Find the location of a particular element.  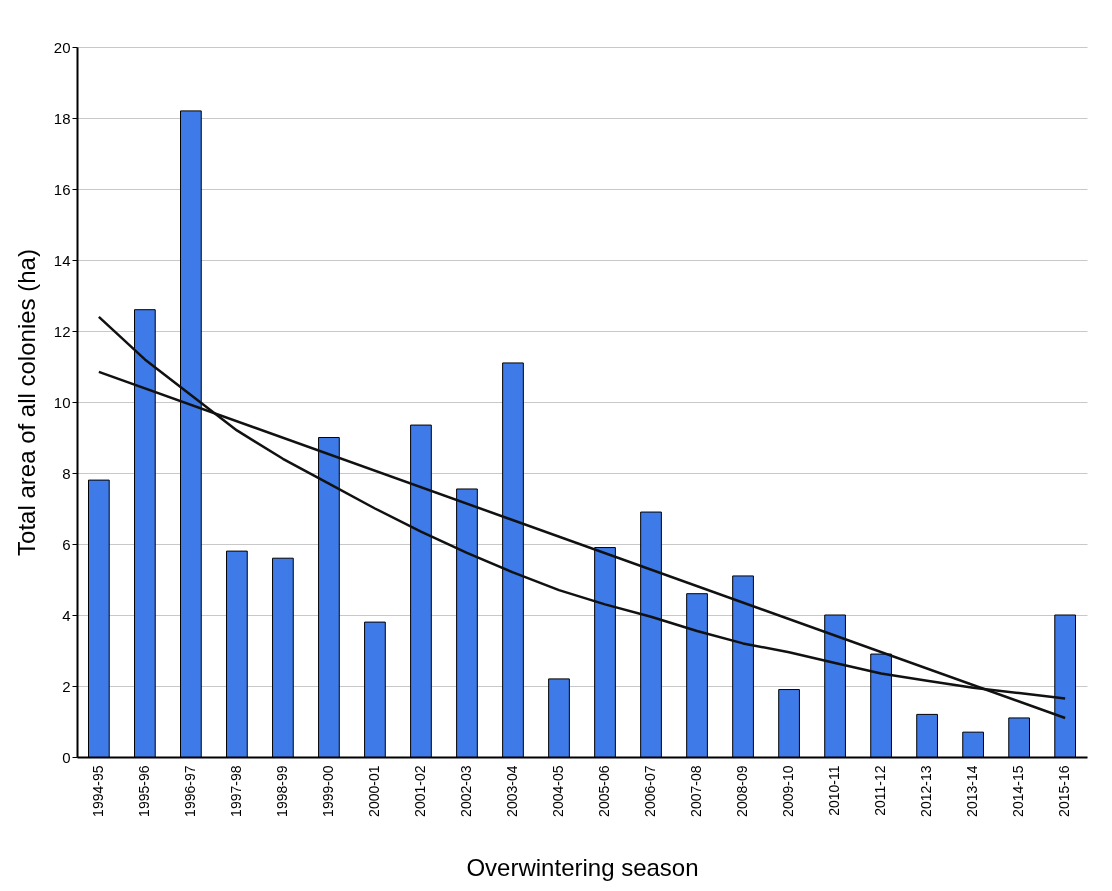

x-tick-label: 2011-12 is located at coordinates (880, 790).